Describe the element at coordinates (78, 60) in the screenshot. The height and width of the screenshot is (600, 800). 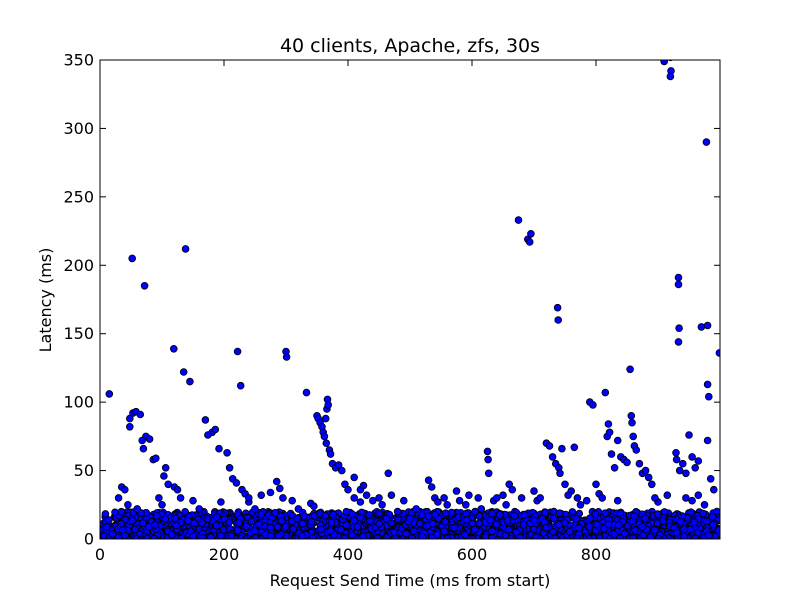
I see `y-tick-label: 350` at that location.